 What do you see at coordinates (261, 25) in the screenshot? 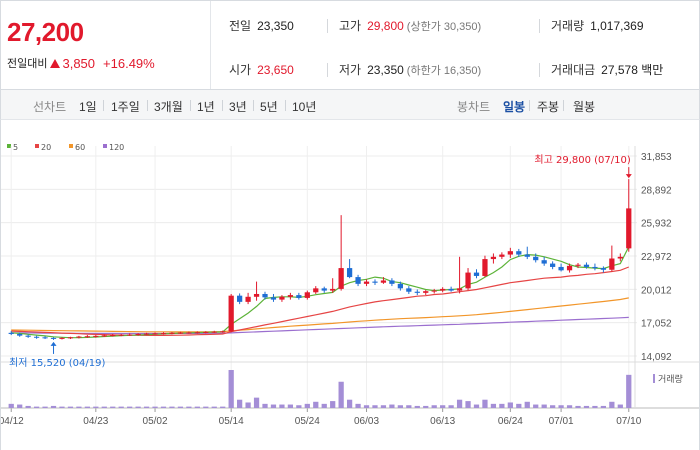
I see `stat-prev-close: 전일 23,350` at bounding box center [261, 25].